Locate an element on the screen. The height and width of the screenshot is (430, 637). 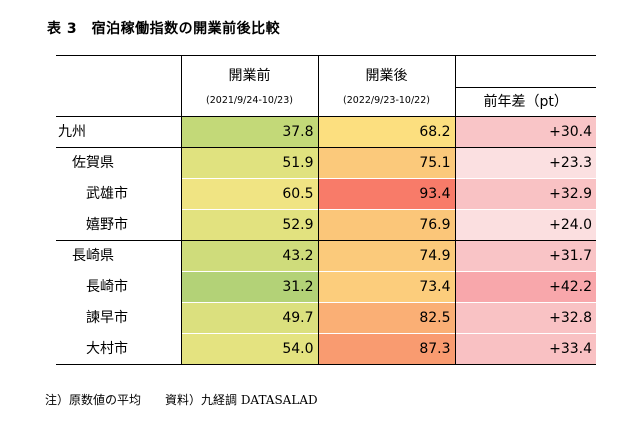
after-value: 68.2 is located at coordinates (386, 132).